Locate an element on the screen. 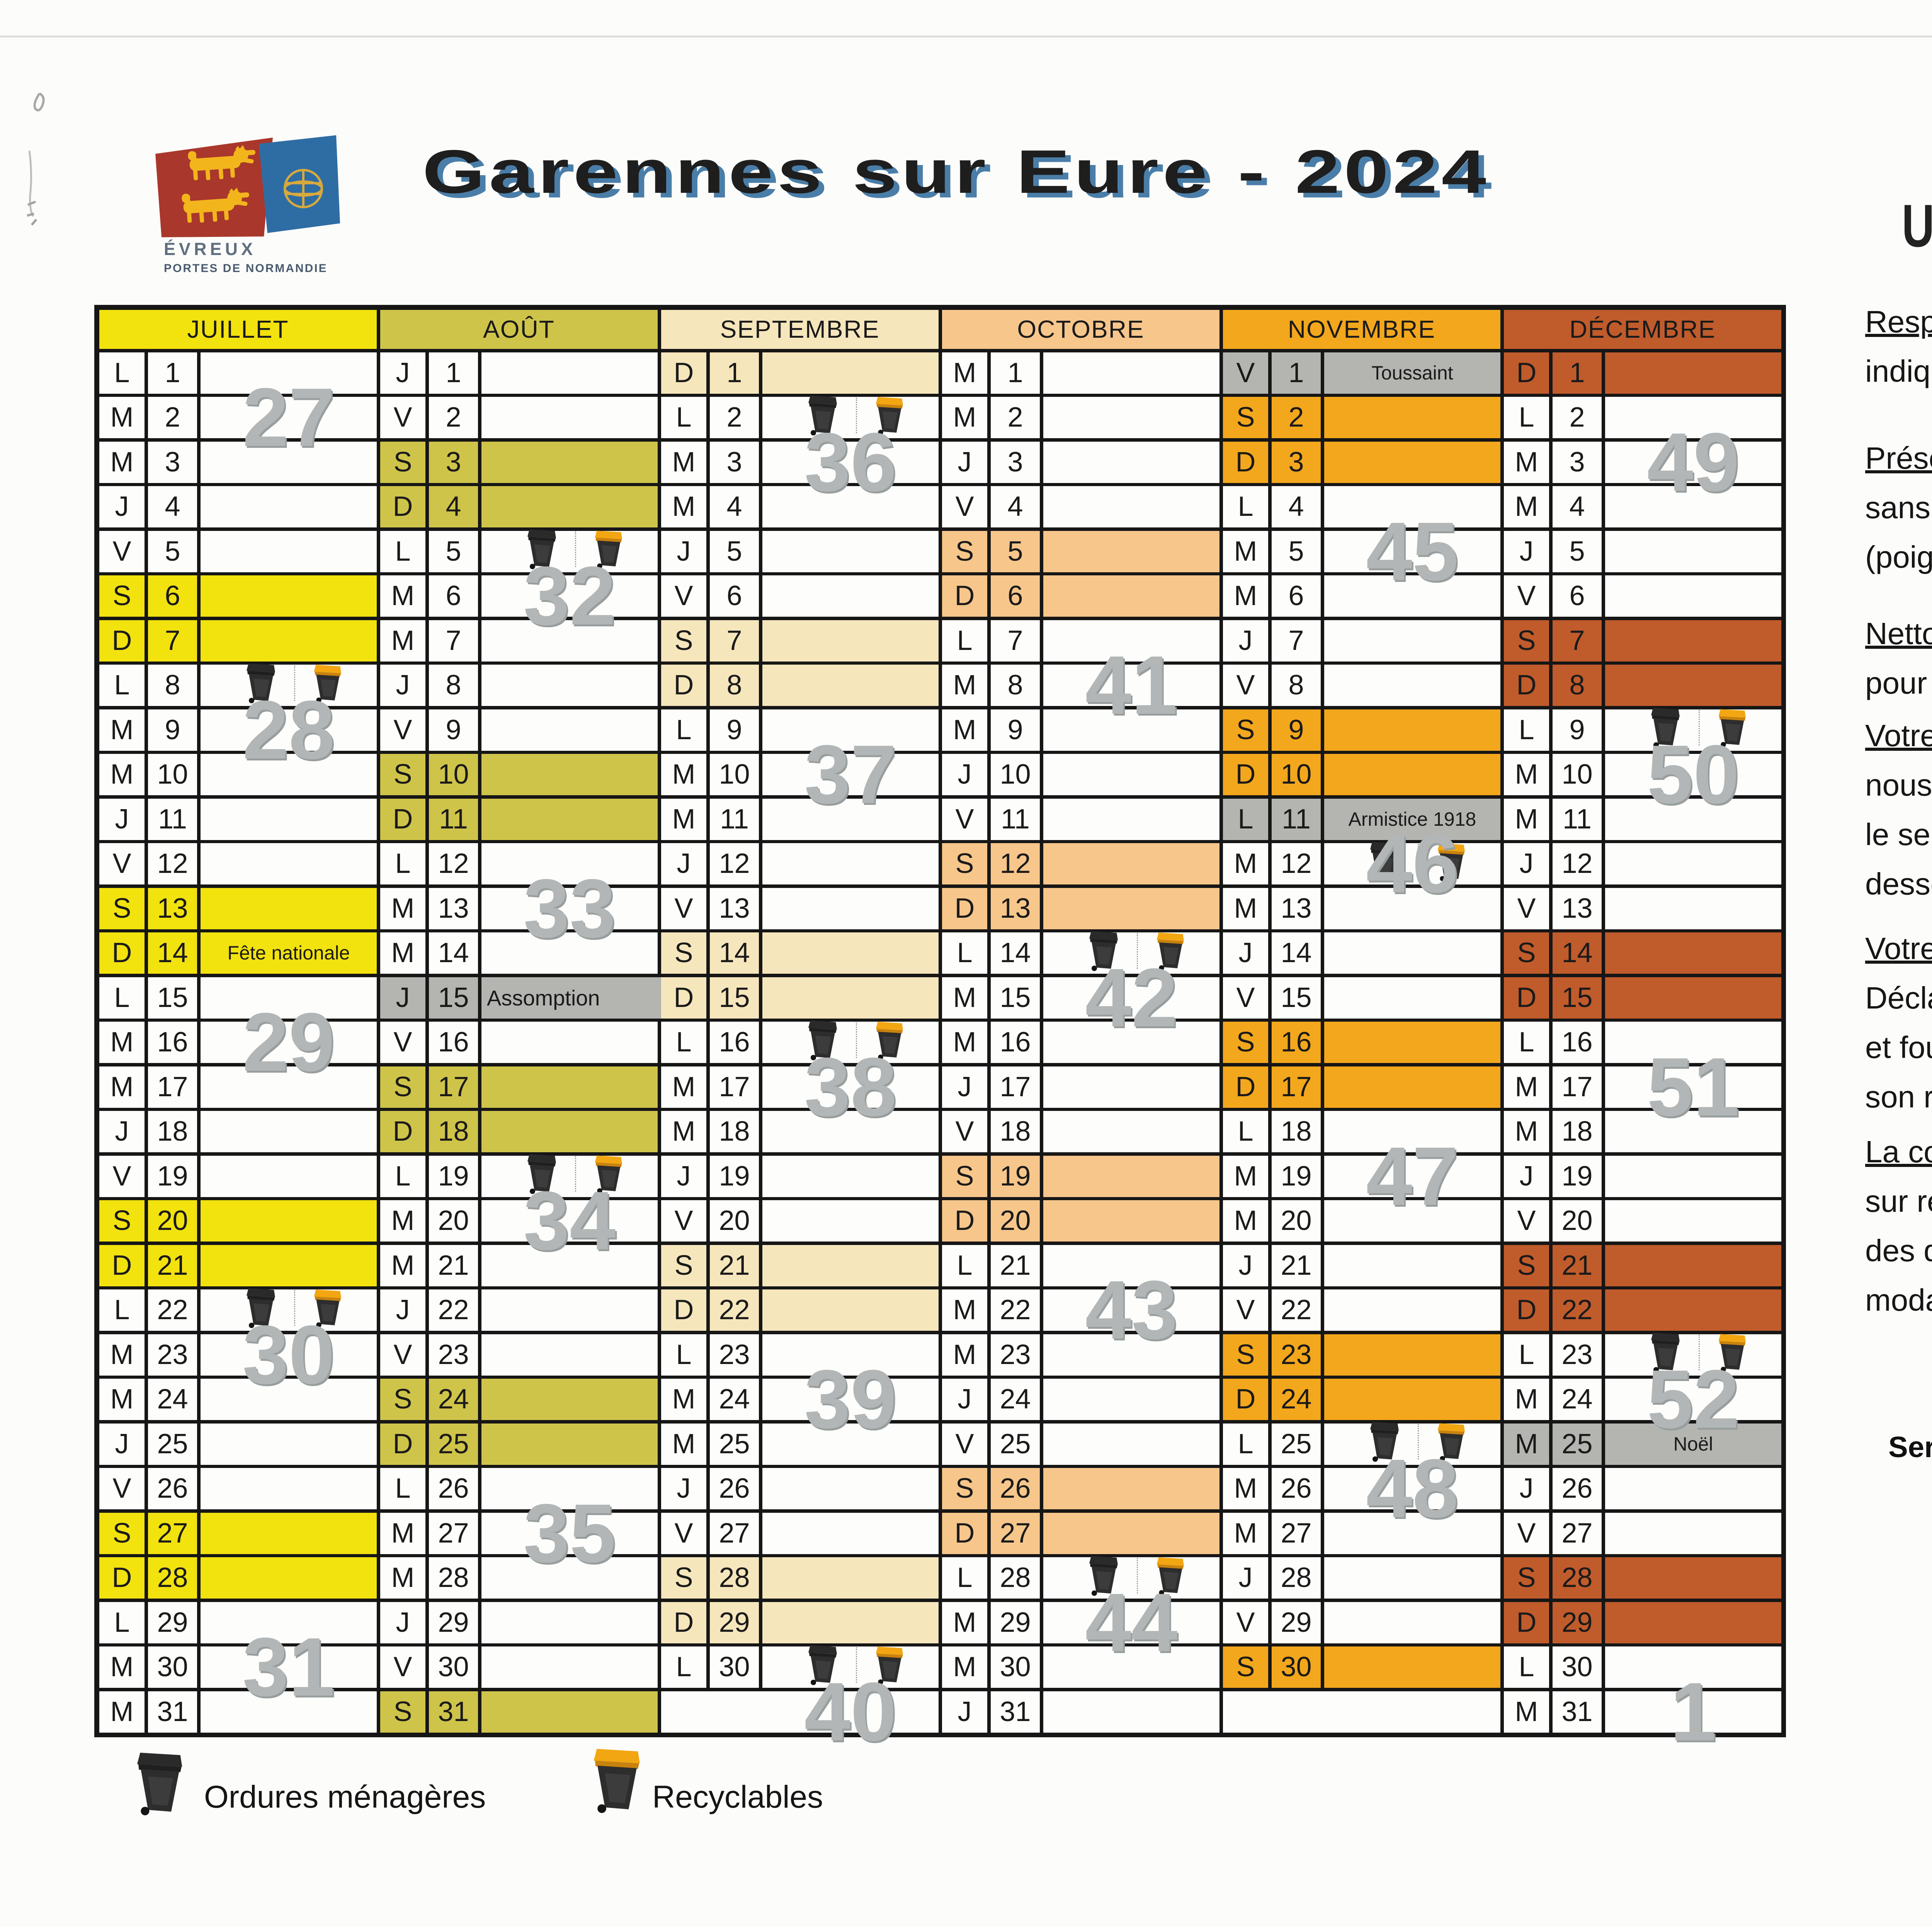 The height and width of the screenshot is (1927, 1932). svg-text: PORTES DE NORMANDIE is located at coordinates (246, 268).